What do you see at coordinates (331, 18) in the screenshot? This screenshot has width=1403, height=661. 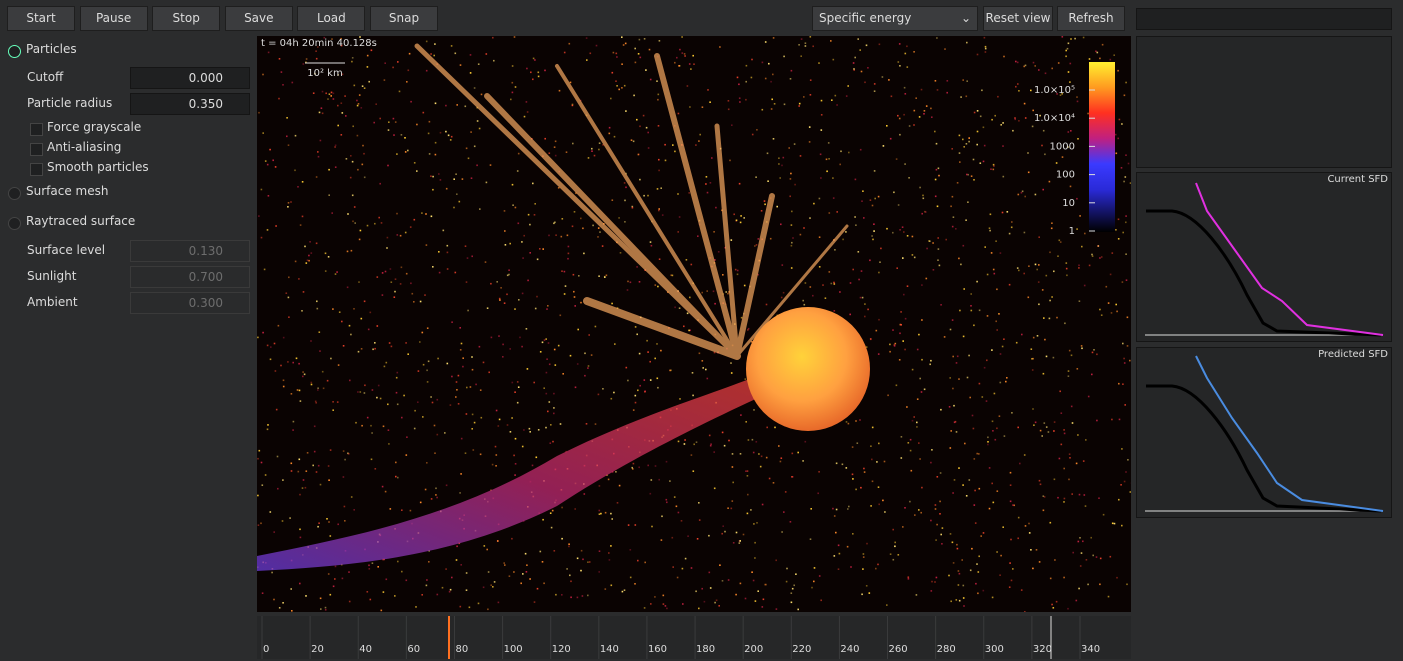 I see `toolbar-button: Load` at bounding box center [331, 18].